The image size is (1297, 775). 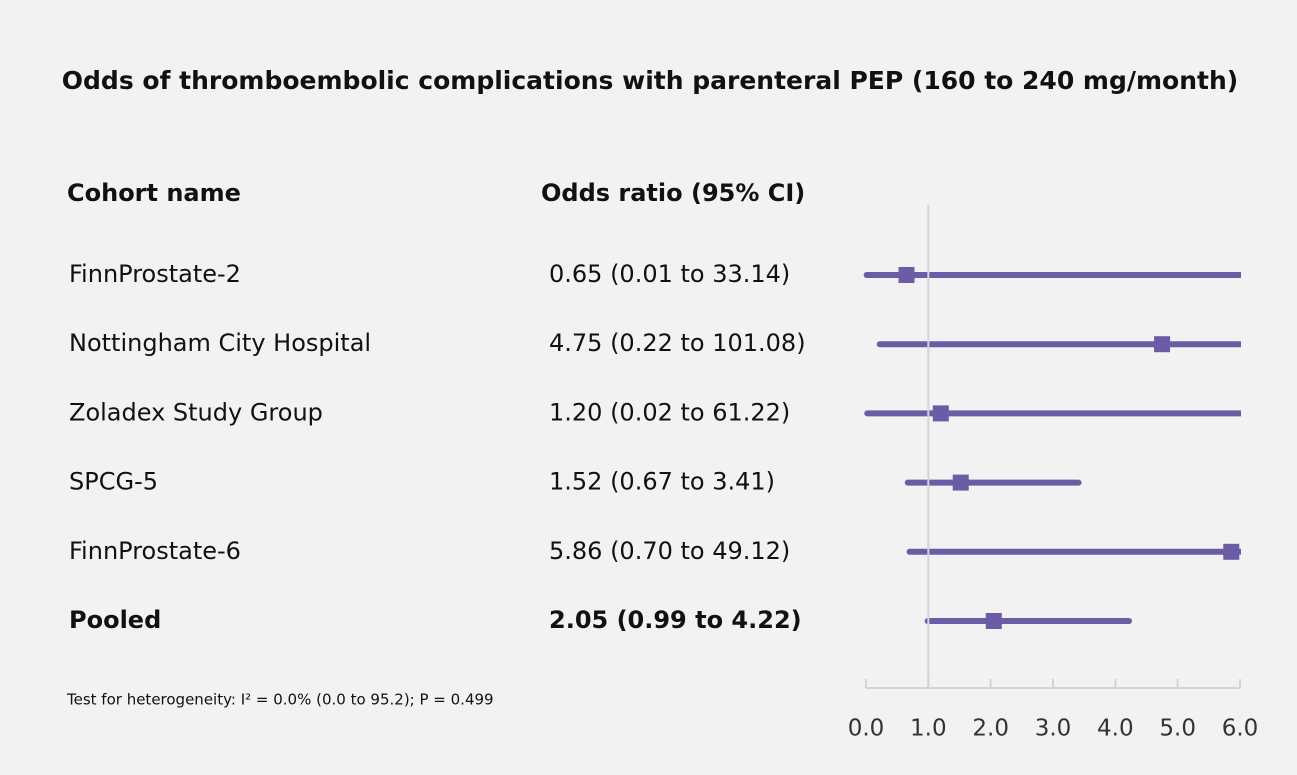 What do you see at coordinates (669, 274) in the screenshot?
I see `row-label: 0.65 (0.01 to 33.14)` at bounding box center [669, 274].